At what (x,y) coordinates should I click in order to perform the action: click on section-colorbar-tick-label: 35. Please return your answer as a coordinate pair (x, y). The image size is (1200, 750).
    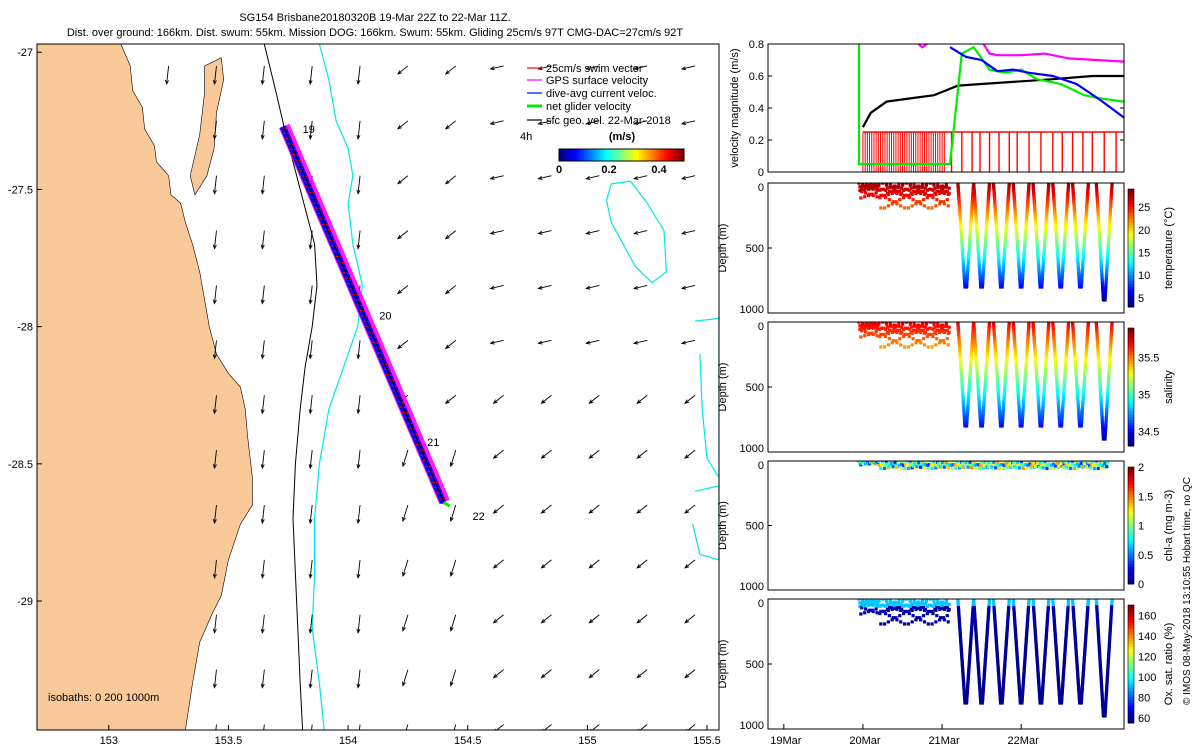
    Looking at the image, I should click on (1144, 395).